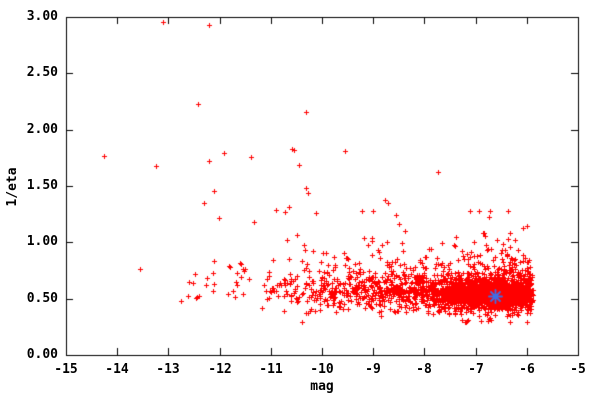 This screenshot has height=400, width=600. I want to click on x-tick-label: -6, so click(527, 369).